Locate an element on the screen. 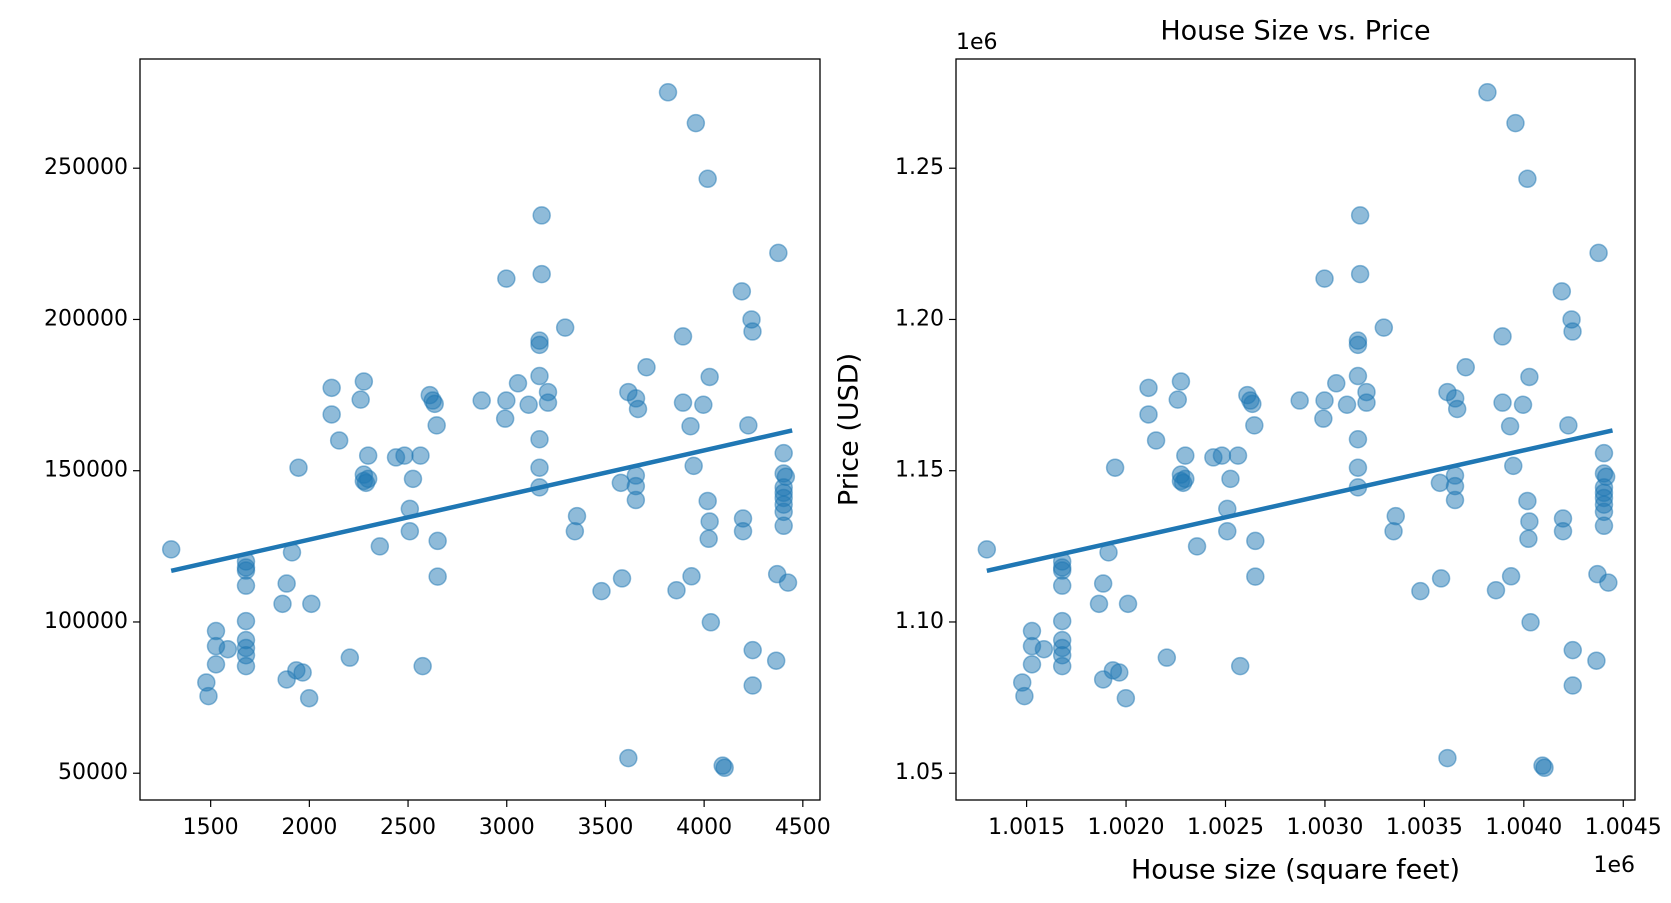  x-tick-label: 1.0015 is located at coordinates (1026, 827).